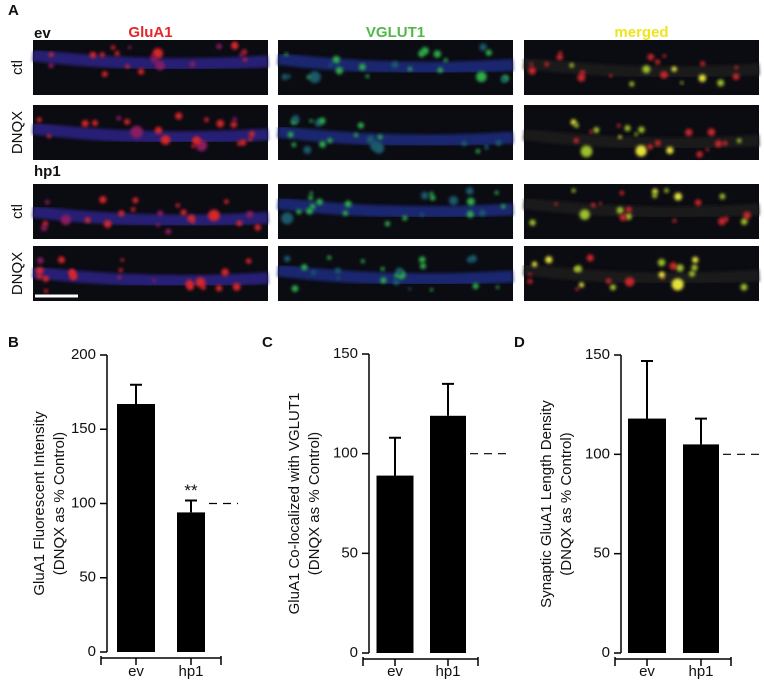 The height and width of the screenshot is (685, 764). Describe the element at coordinates (83, 354) in the screenshot. I see `y-tick-label: 200` at that location.